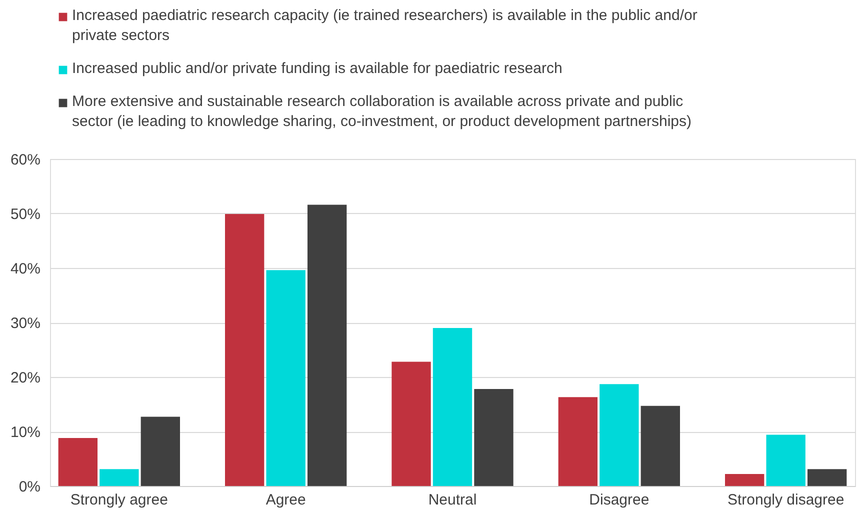 Image resolution: width=861 pixels, height=516 pixels. I want to click on x-tick-label: Disagree, so click(619, 500).